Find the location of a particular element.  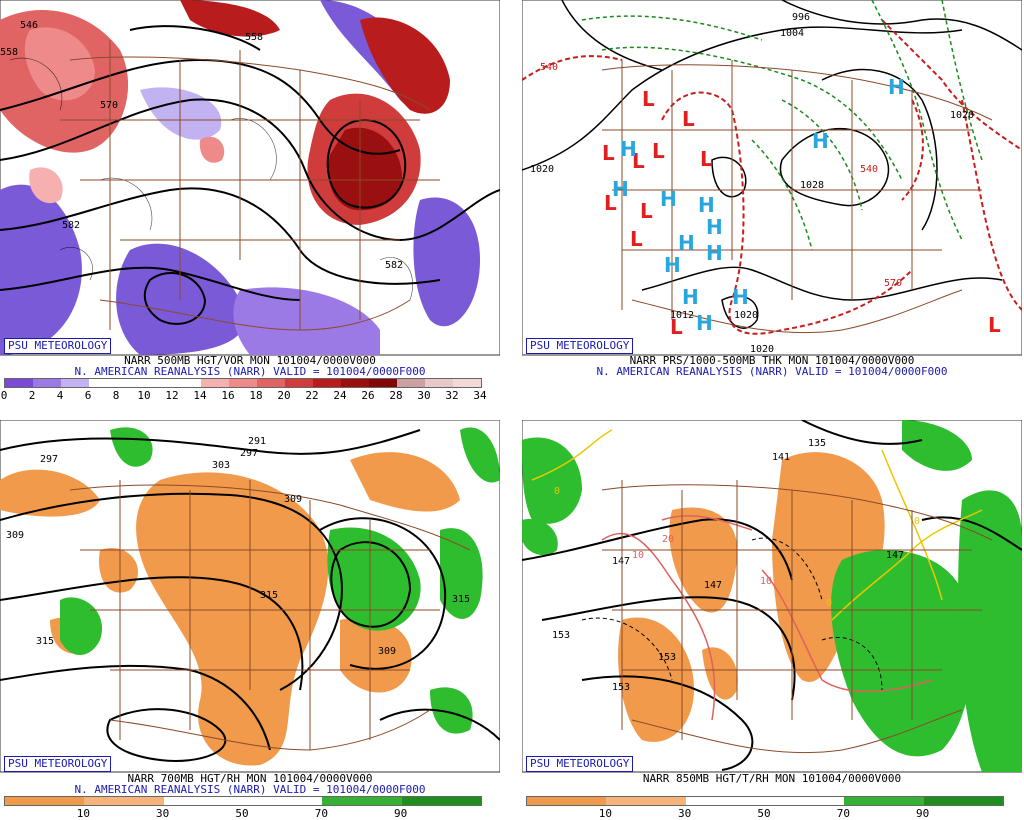

svg-text: 135 is located at coordinates (817, 443).